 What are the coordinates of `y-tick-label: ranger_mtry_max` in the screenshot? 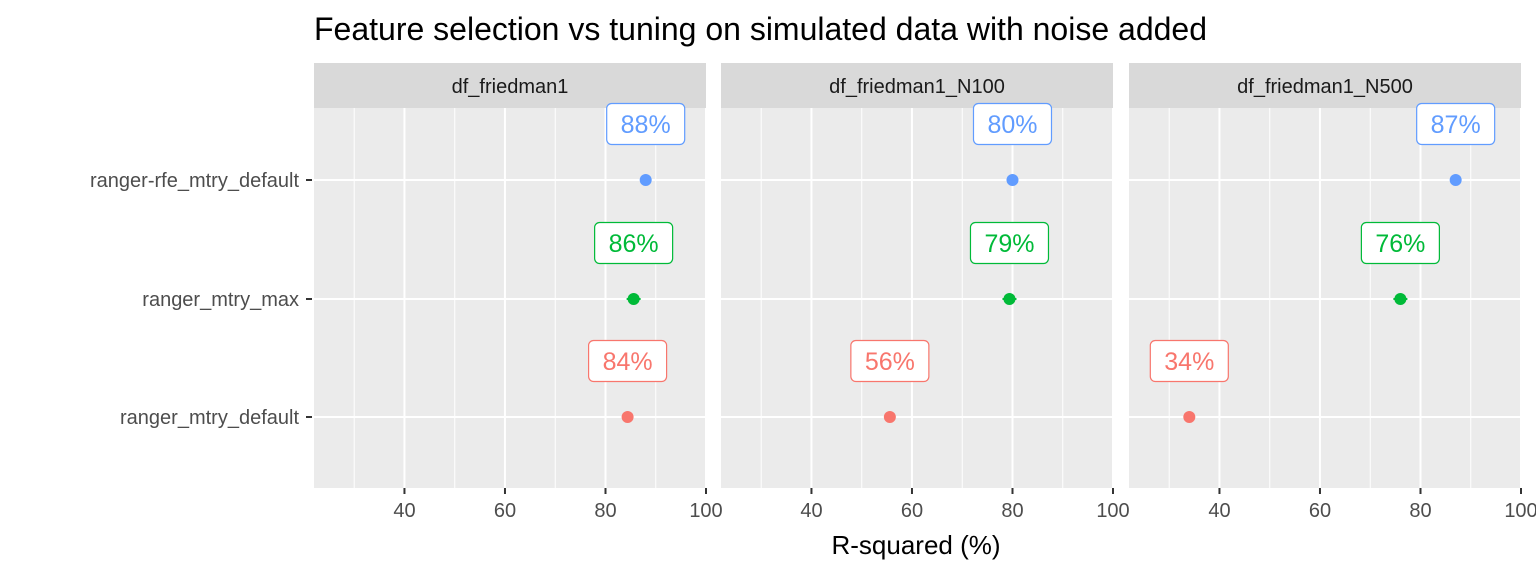 It's located at (220, 300).